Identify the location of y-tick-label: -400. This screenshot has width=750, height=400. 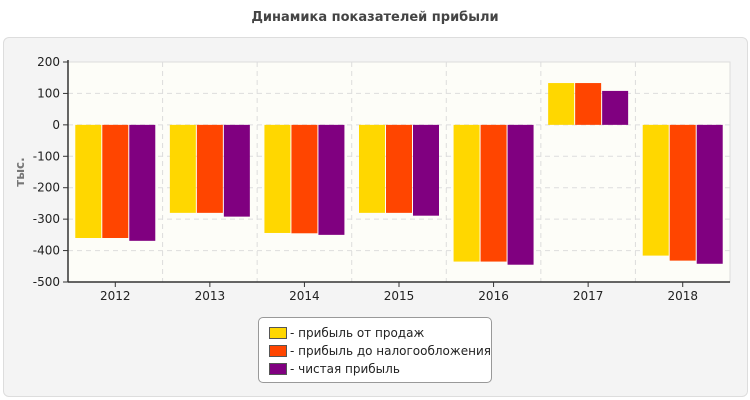
(46, 251).